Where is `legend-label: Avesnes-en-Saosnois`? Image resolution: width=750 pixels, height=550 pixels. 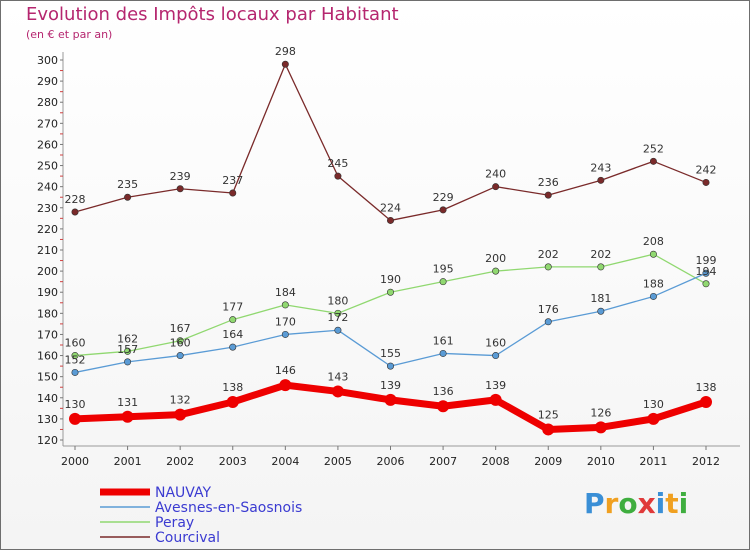 legend-label: Avesnes-en-Saosnois is located at coordinates (228, 508).